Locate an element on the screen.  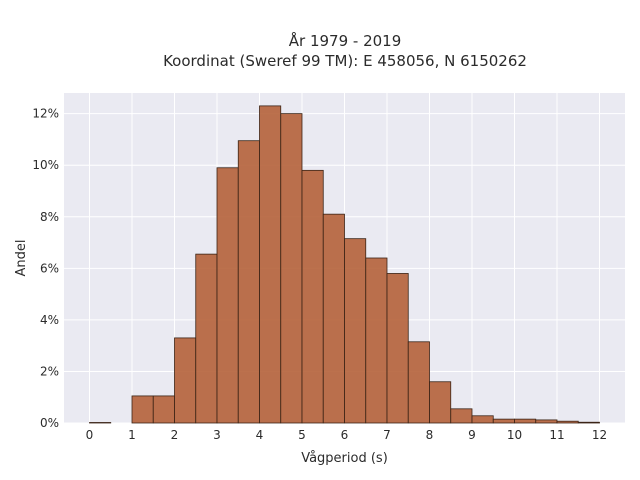
x-tick-label: 6 is located at coordinates (345, 435).